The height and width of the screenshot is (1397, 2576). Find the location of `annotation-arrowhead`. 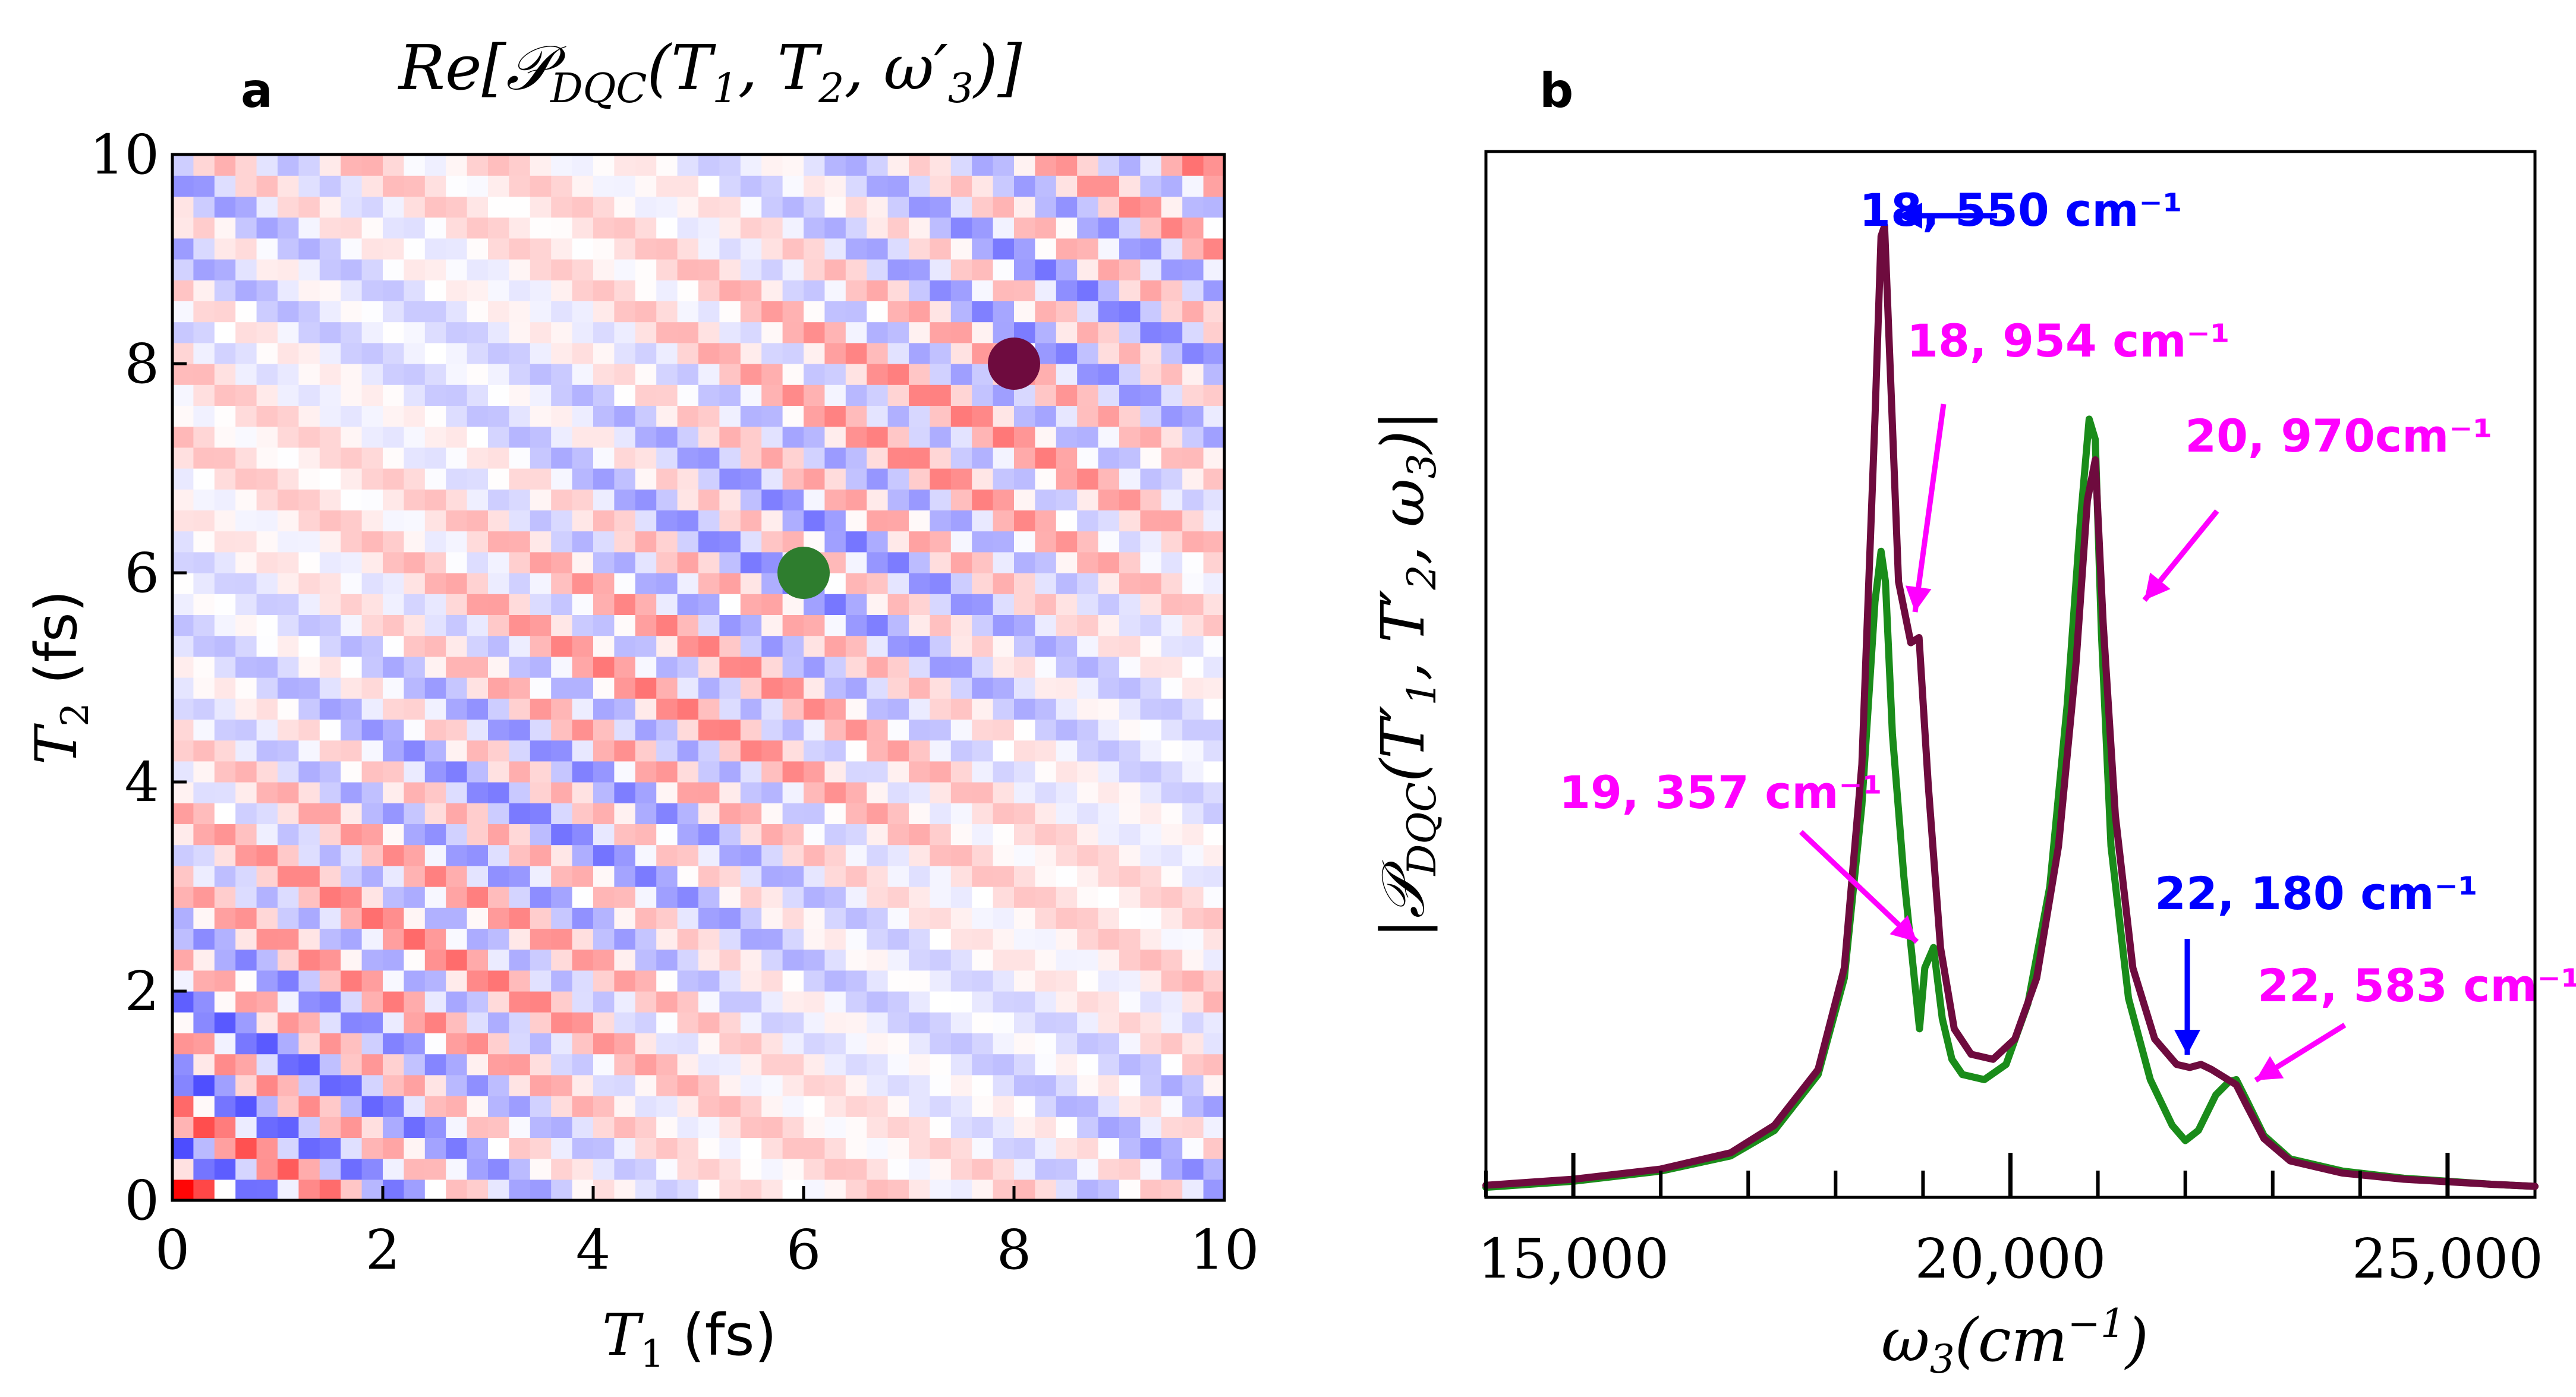

annotation-arrowhead is located at coordinates (1904, 928).